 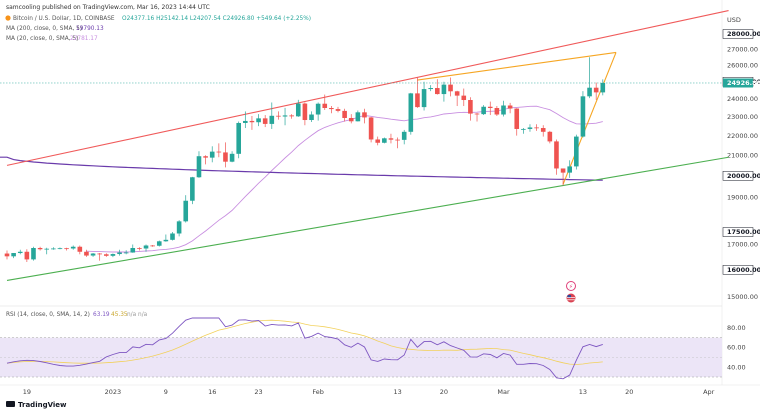 What do you see at coordinates (589, 118) in the screenshot?
I see `trendline-wedge-lower` at bounding box center [589, 118].